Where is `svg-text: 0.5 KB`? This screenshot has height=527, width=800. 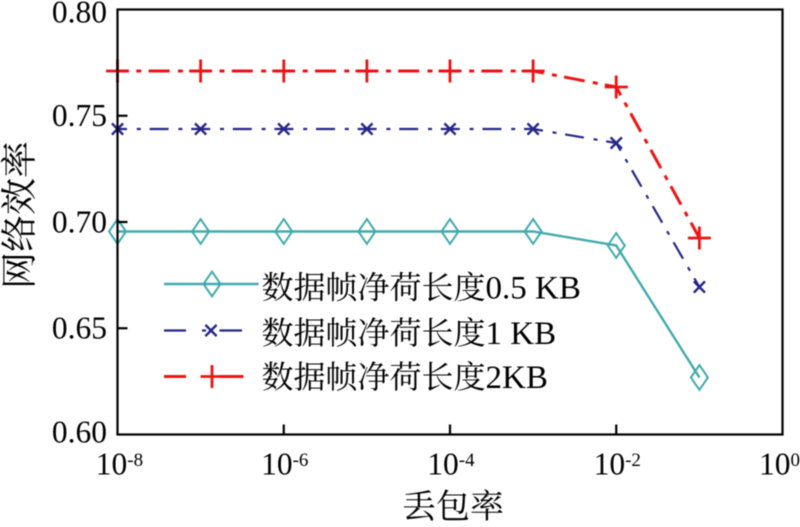
svg-text: 0.5 KB is located at coordinates (533, 289).